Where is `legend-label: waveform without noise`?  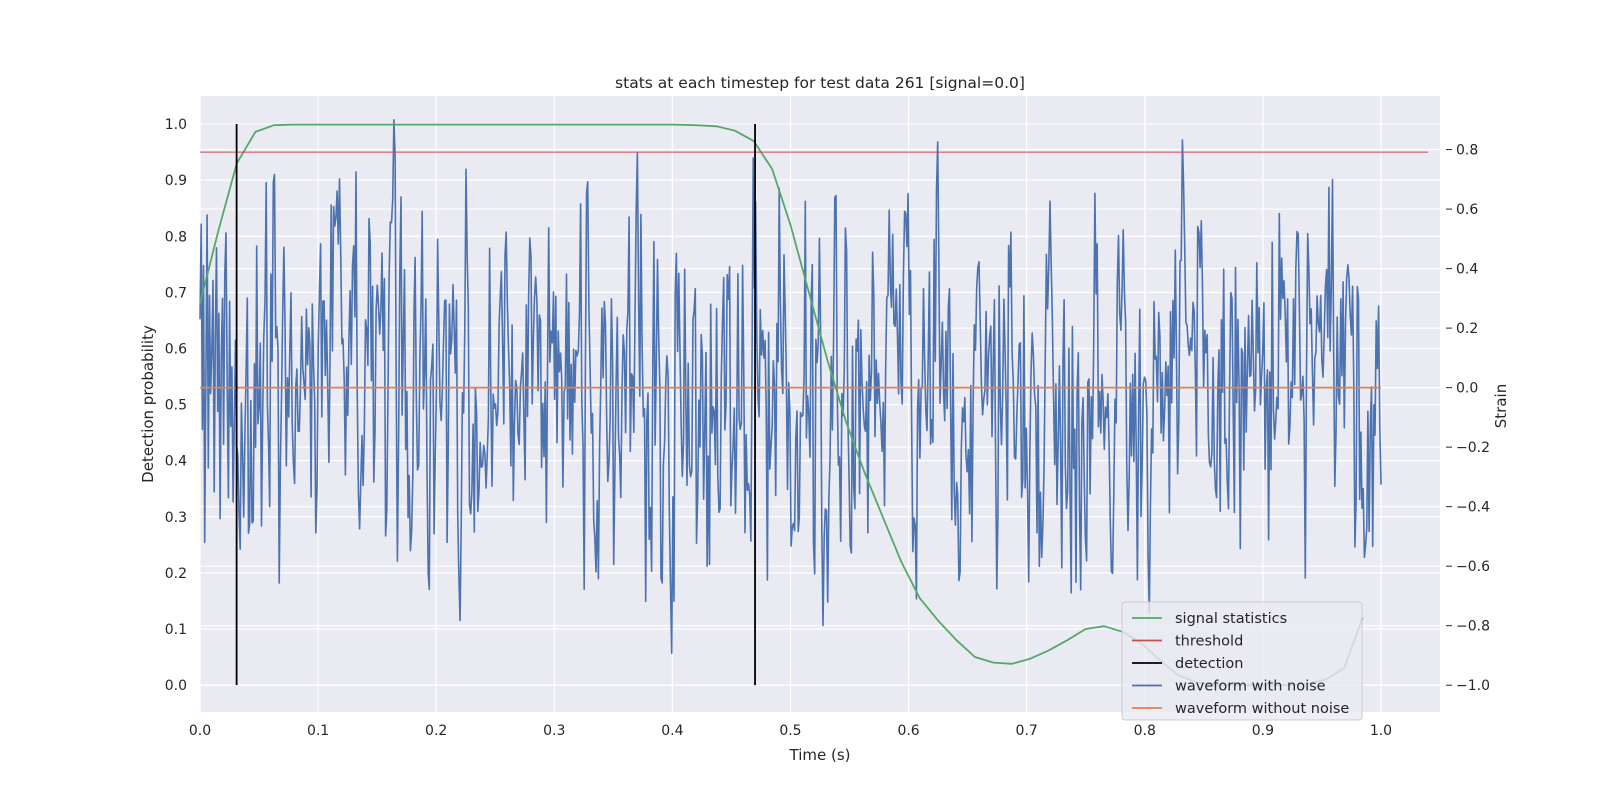 legend-label: waveform without noise is located at coordinates (1262, 709).